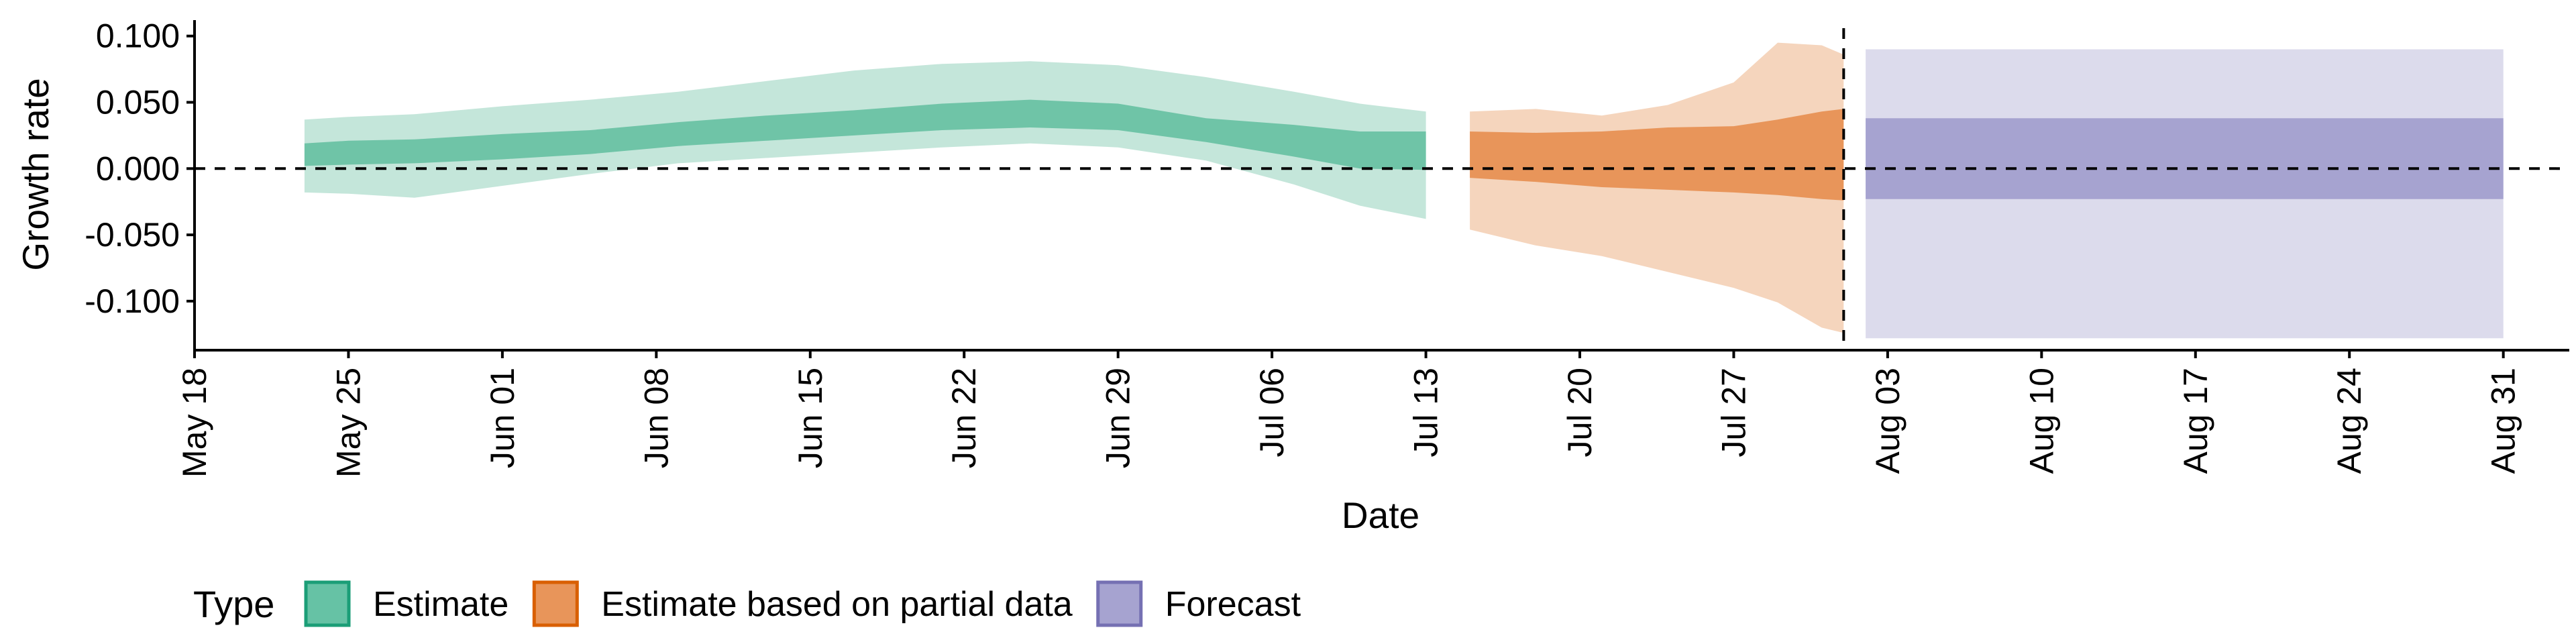 Image resolution: width=2576 pixels, height=644 pixels. Describe the element at coordinates (132, 301) in the screenshot. I see `y-tick-label: -0.100` at that location.